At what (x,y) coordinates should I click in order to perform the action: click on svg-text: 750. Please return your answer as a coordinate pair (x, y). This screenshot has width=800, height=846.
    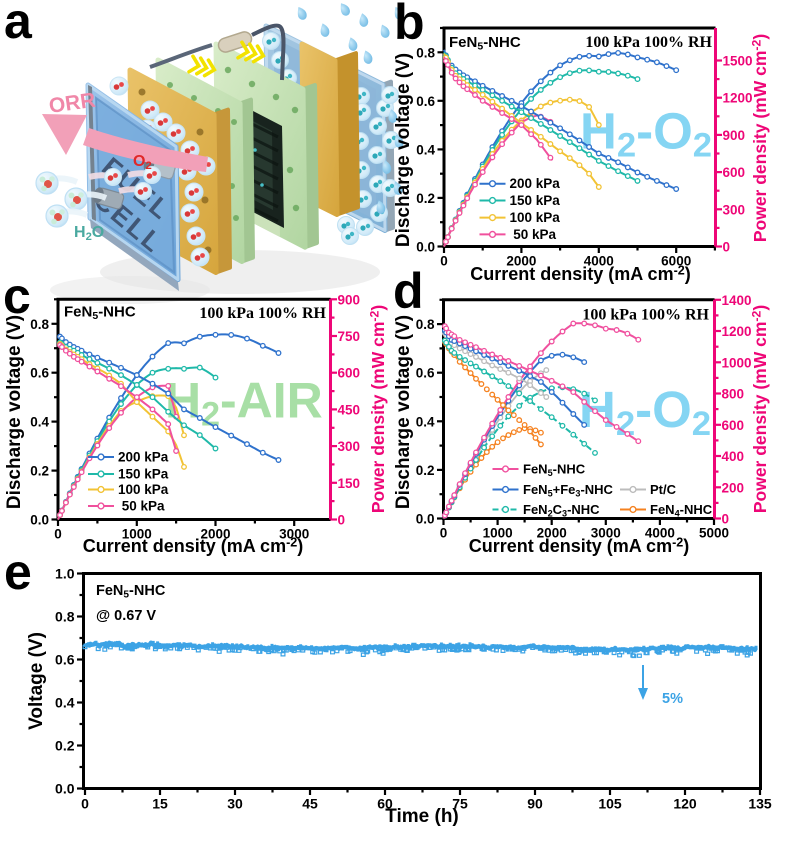
    Looking at the image, I should click on (349, 336).